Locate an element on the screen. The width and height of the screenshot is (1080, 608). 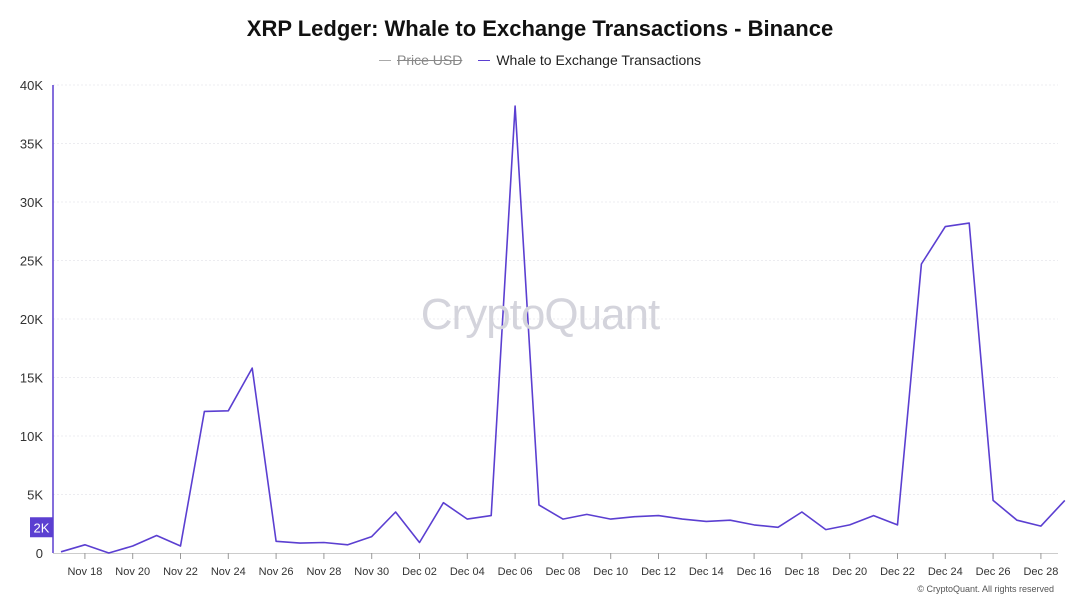
x-tick-label: Nov 26 is located at coordinates (276, 572).